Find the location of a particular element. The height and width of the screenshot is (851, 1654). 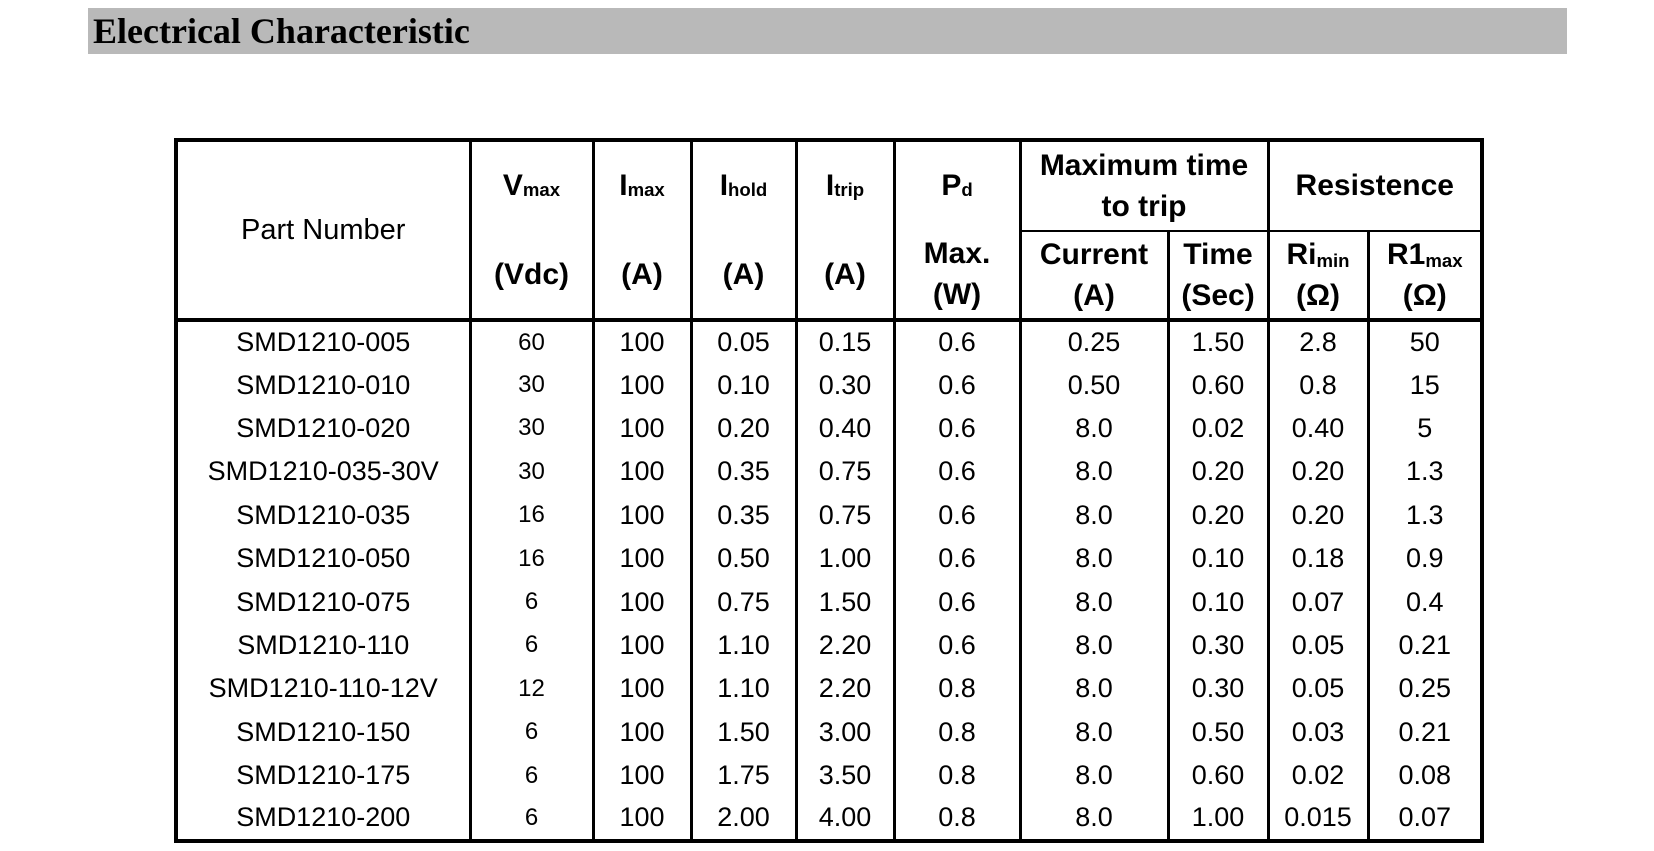

table-cell: 5 is located at coordinates (1425, 428).